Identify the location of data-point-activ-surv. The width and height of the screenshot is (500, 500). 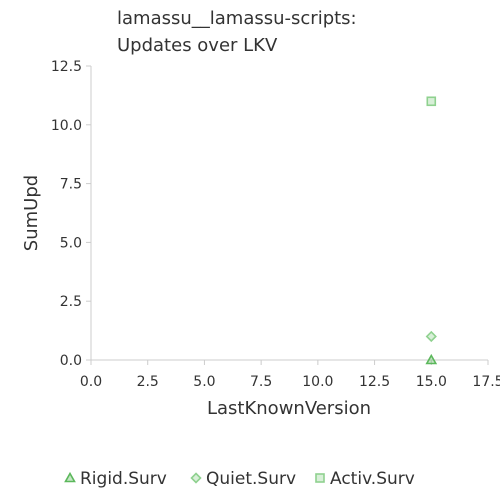
(431, 101).